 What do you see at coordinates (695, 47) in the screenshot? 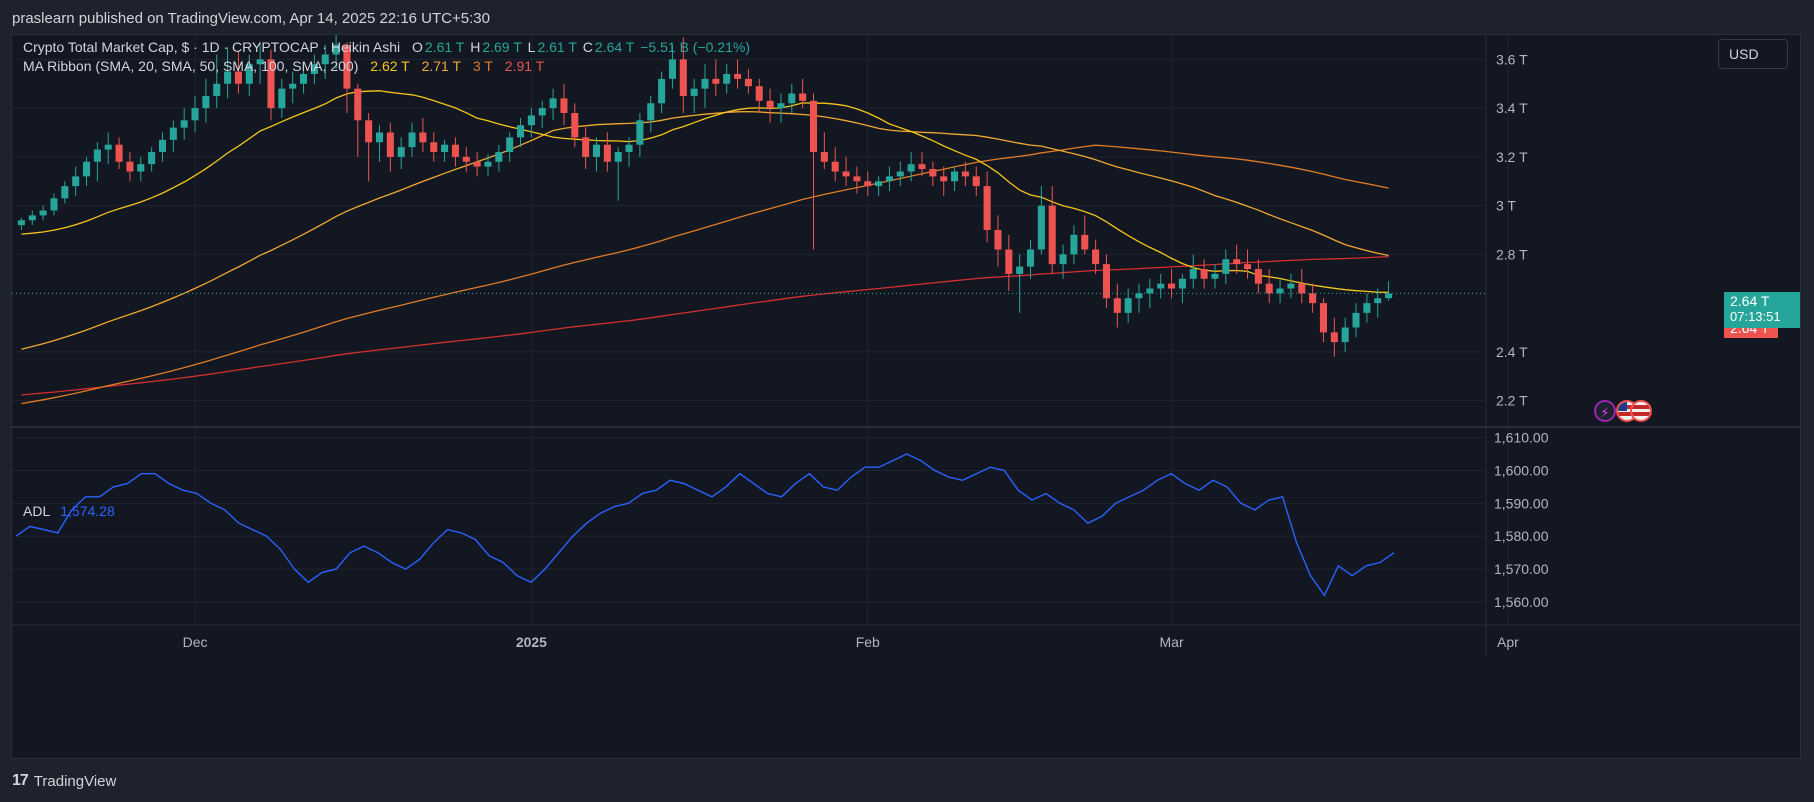
I see `change-value: −5.51 B (−0.21%)` at bounding box center [695, 47].